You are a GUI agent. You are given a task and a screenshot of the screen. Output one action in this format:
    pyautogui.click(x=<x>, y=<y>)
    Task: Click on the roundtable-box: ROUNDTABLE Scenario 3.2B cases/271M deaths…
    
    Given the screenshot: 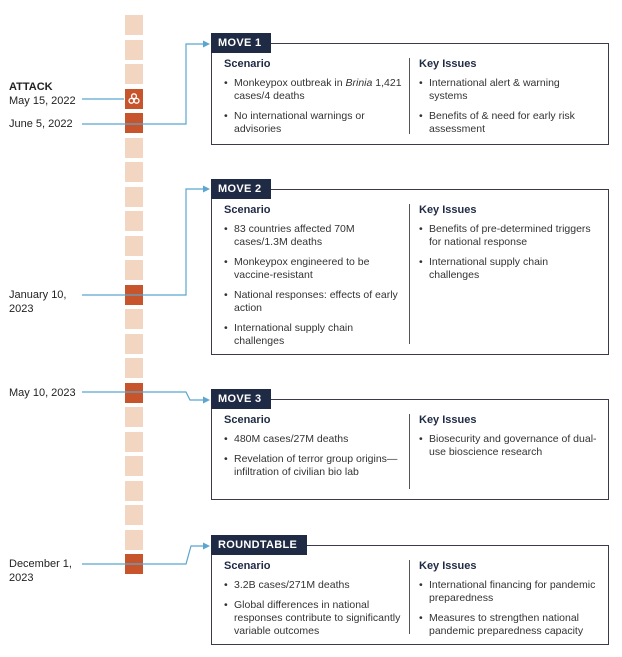 What is the action you would take?
    pyautogui.click(x=410, y=590)
    